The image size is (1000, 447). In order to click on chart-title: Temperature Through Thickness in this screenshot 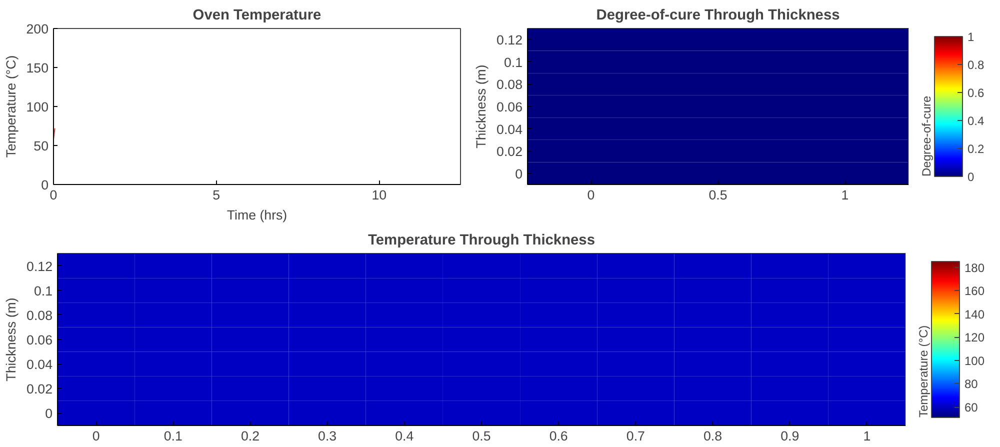, I will do `click(481, 240)`.